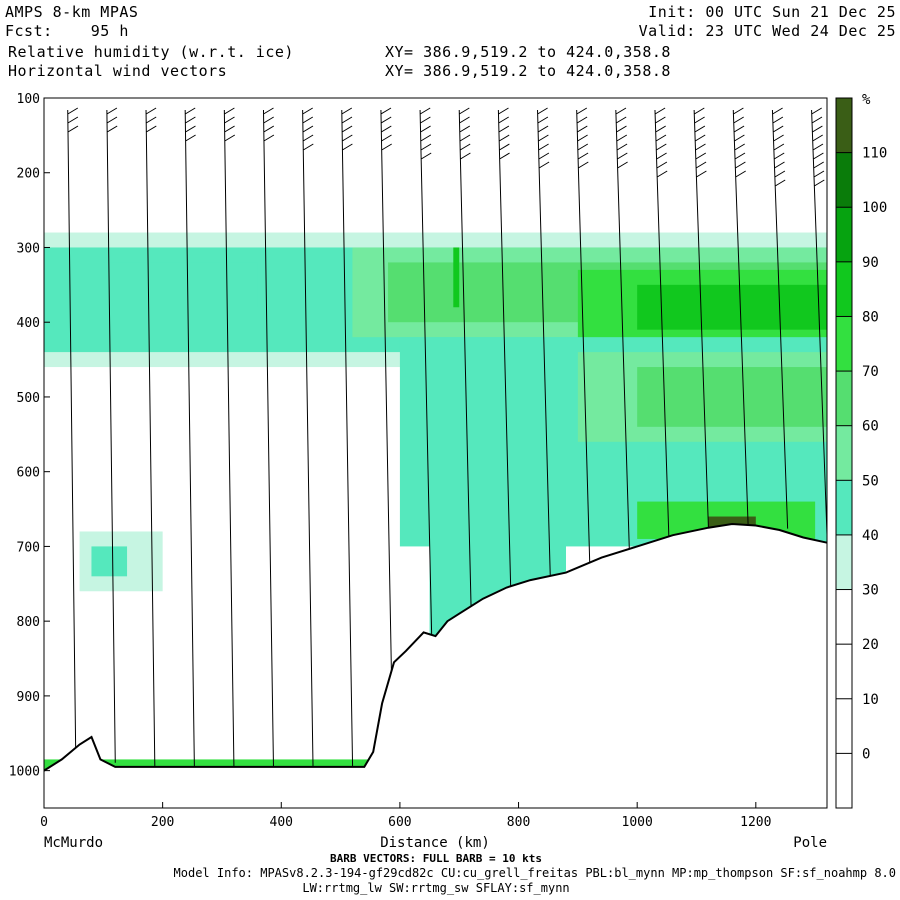 This screenshot has height=900, width=900. What do you see at coordinates (870, 317) in the screenshot?
I see `colorbar-tick-label: 80` at bounding box center [870, 317].